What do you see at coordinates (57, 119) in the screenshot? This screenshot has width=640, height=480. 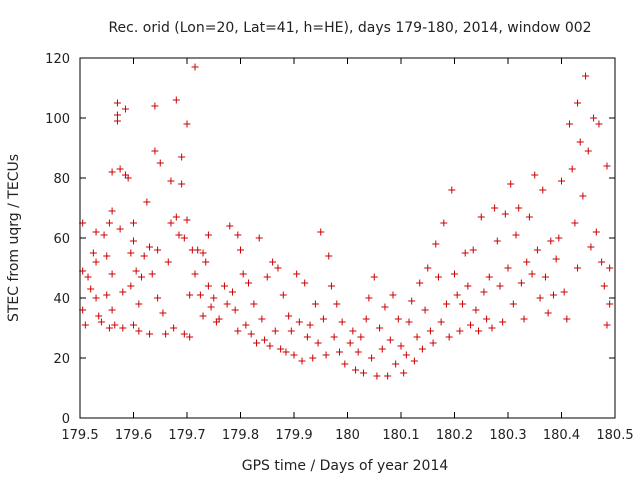 I see `y-tick-label: 100` at bounding box center [57, 119].